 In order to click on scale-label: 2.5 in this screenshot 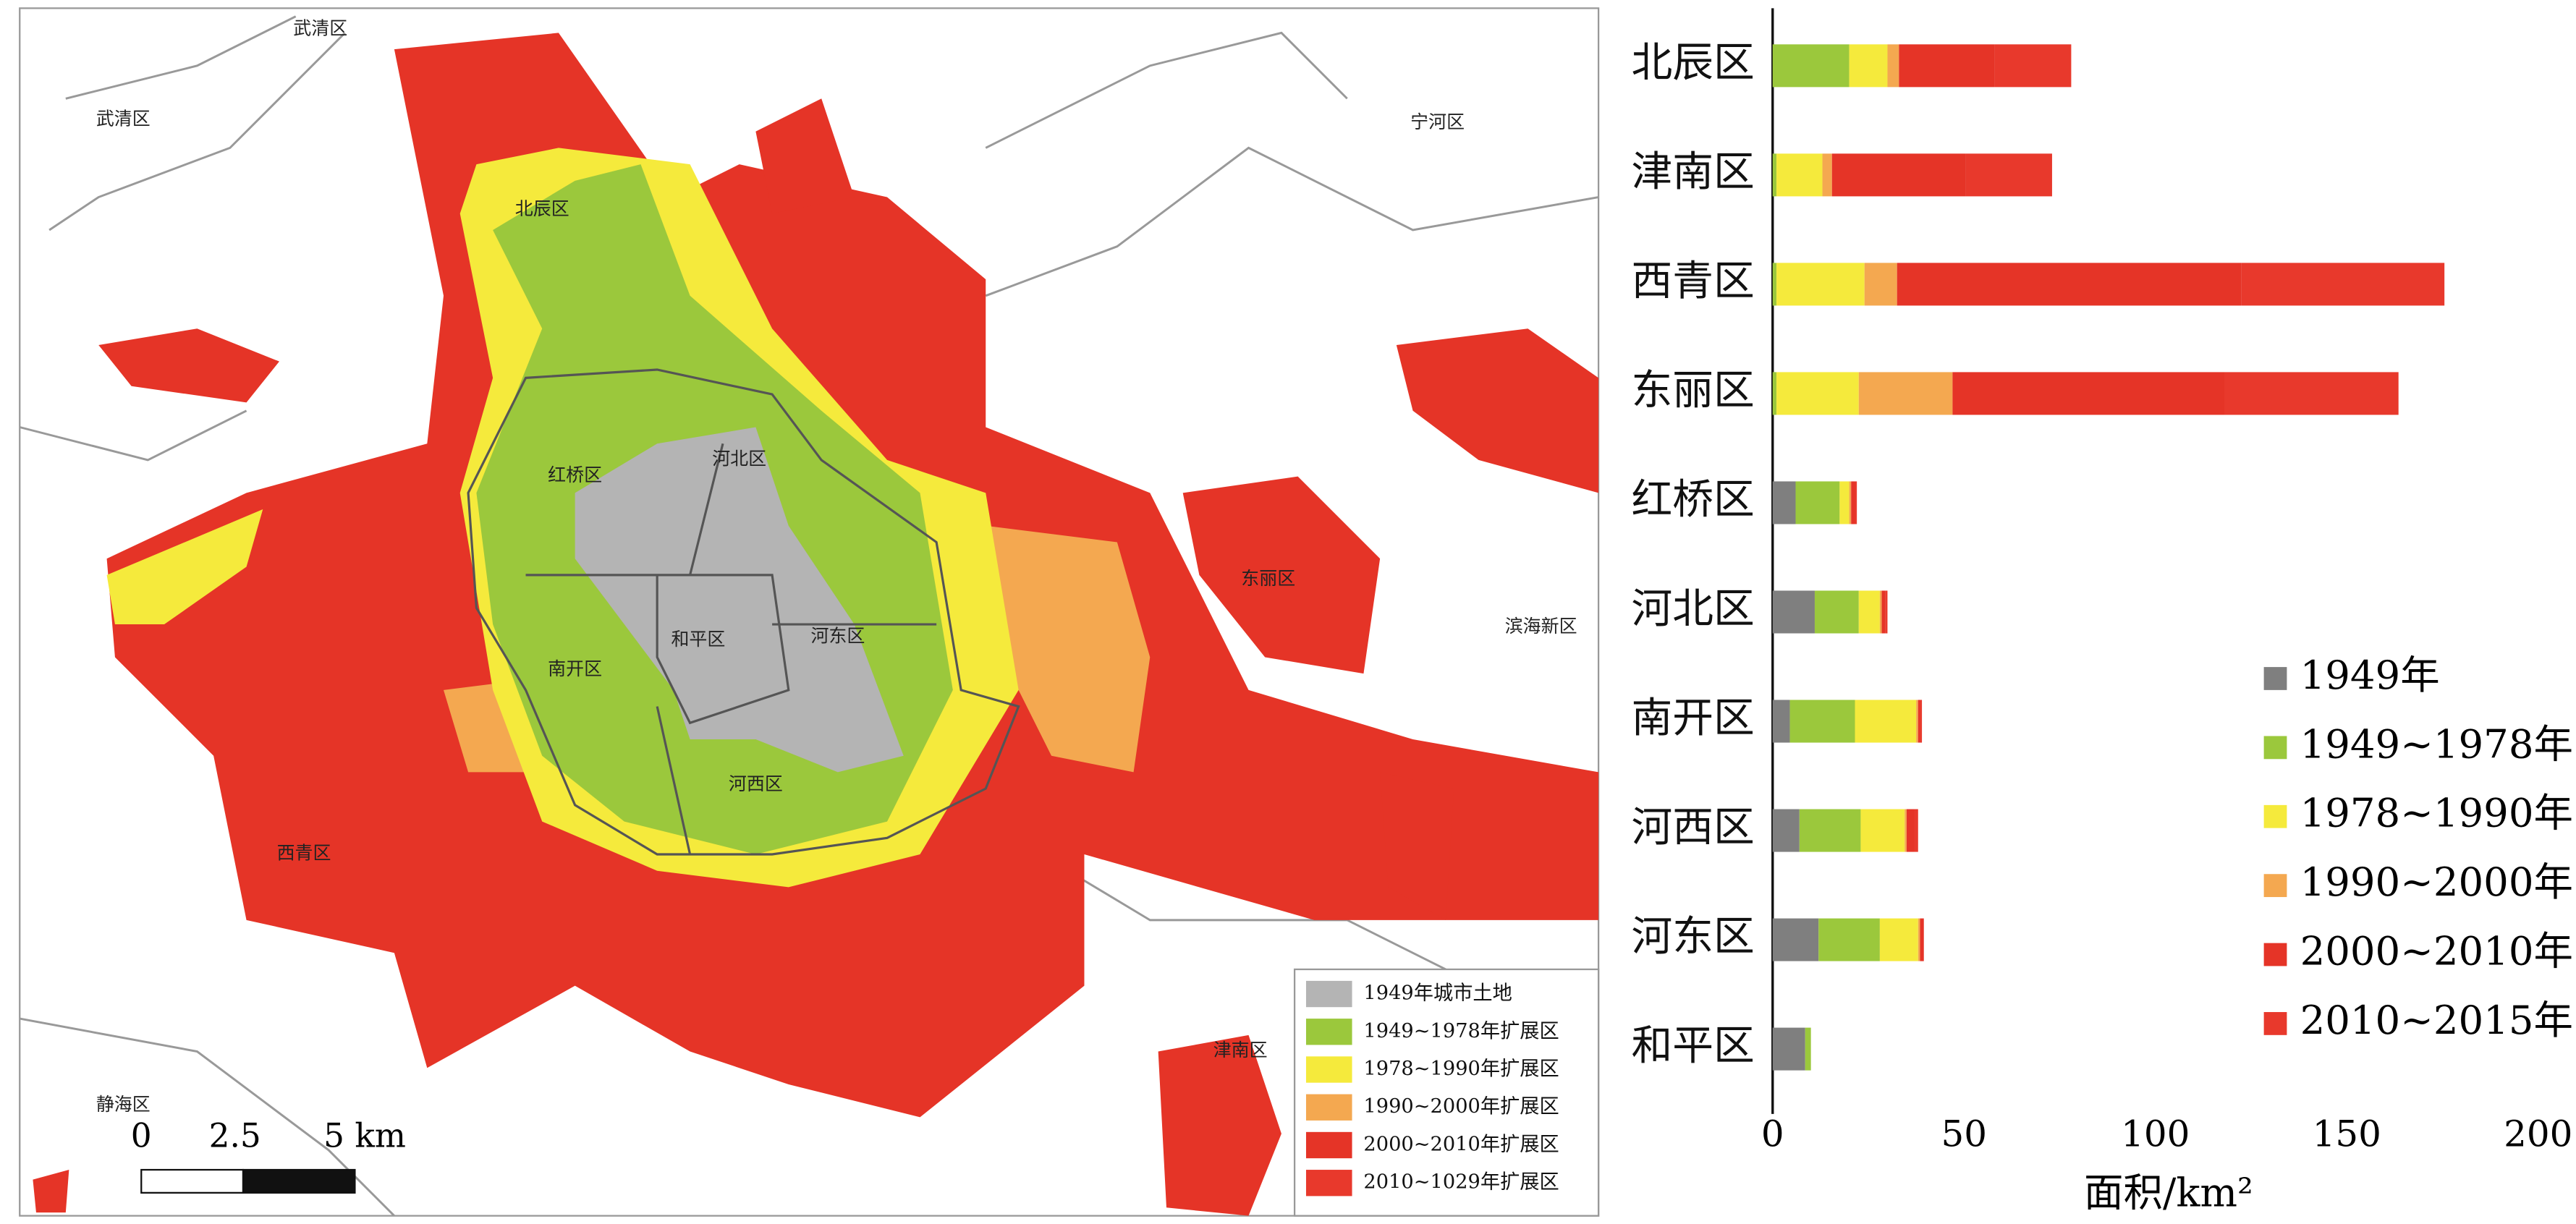, I will do `click(235, 1136)`.